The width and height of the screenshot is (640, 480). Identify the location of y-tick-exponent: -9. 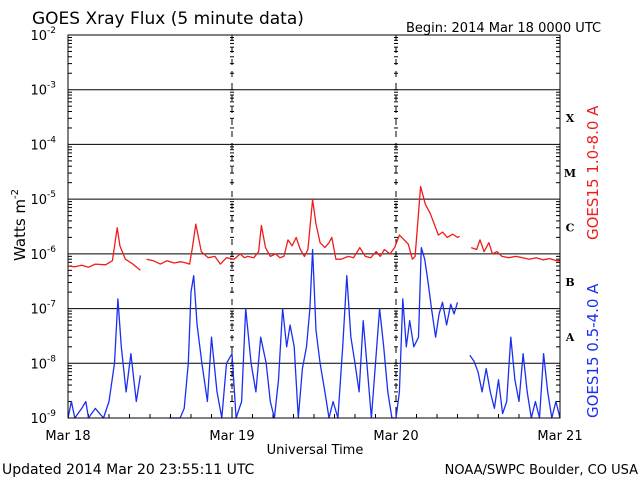
(51, 414).